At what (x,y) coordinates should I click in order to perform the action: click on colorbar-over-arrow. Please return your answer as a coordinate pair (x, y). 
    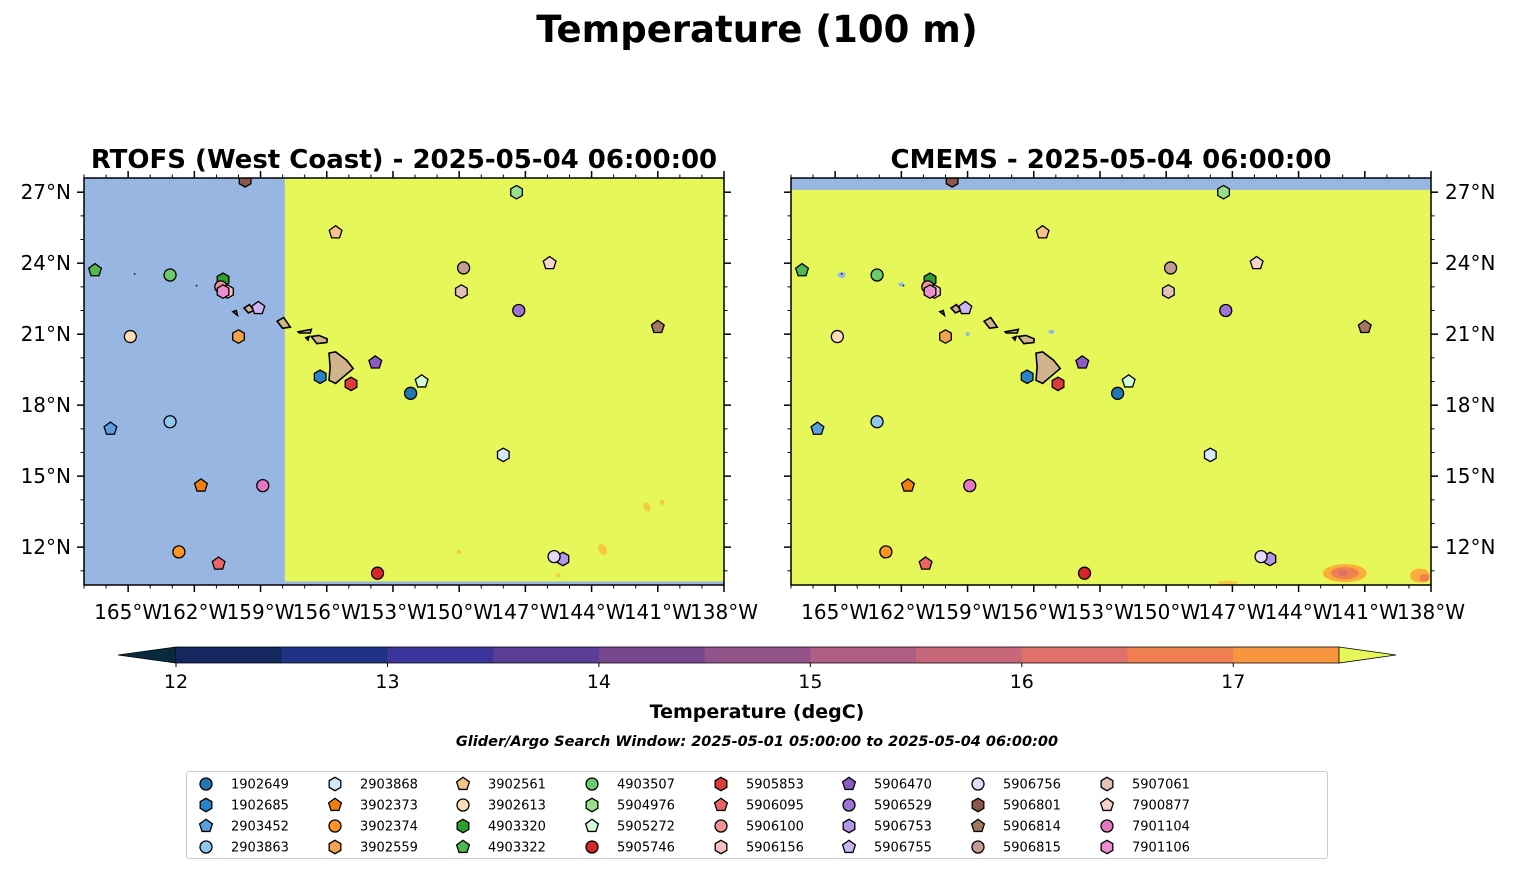
    Looking at the image, I should click on (1367, 655).